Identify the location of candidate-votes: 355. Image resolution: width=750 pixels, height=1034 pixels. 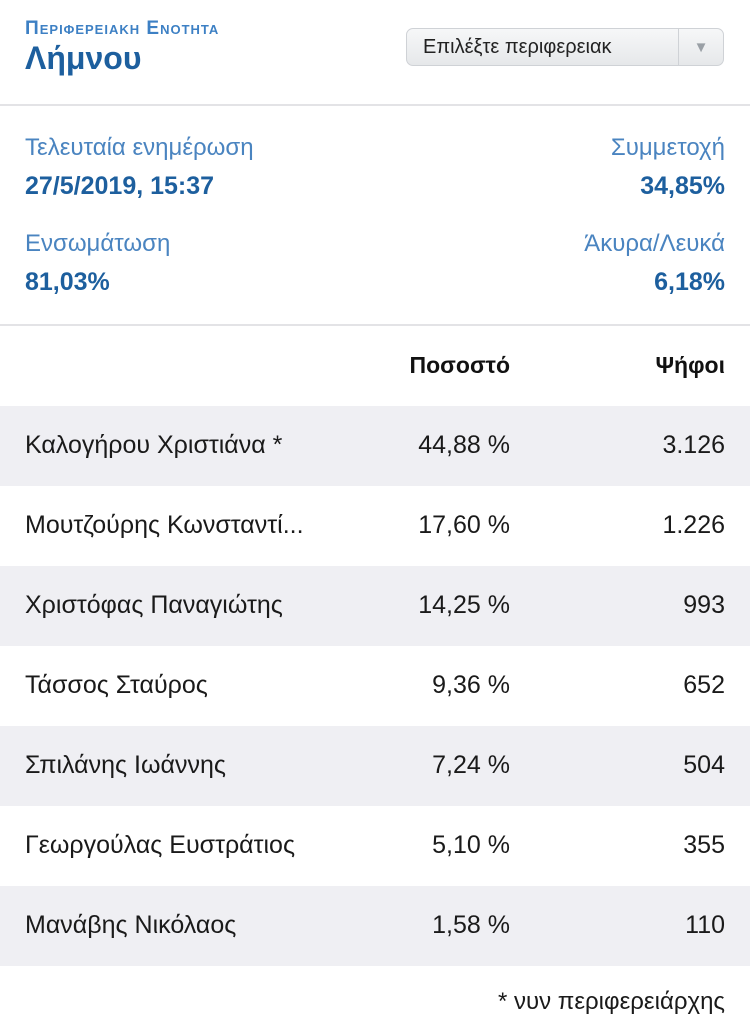
(704, 845).